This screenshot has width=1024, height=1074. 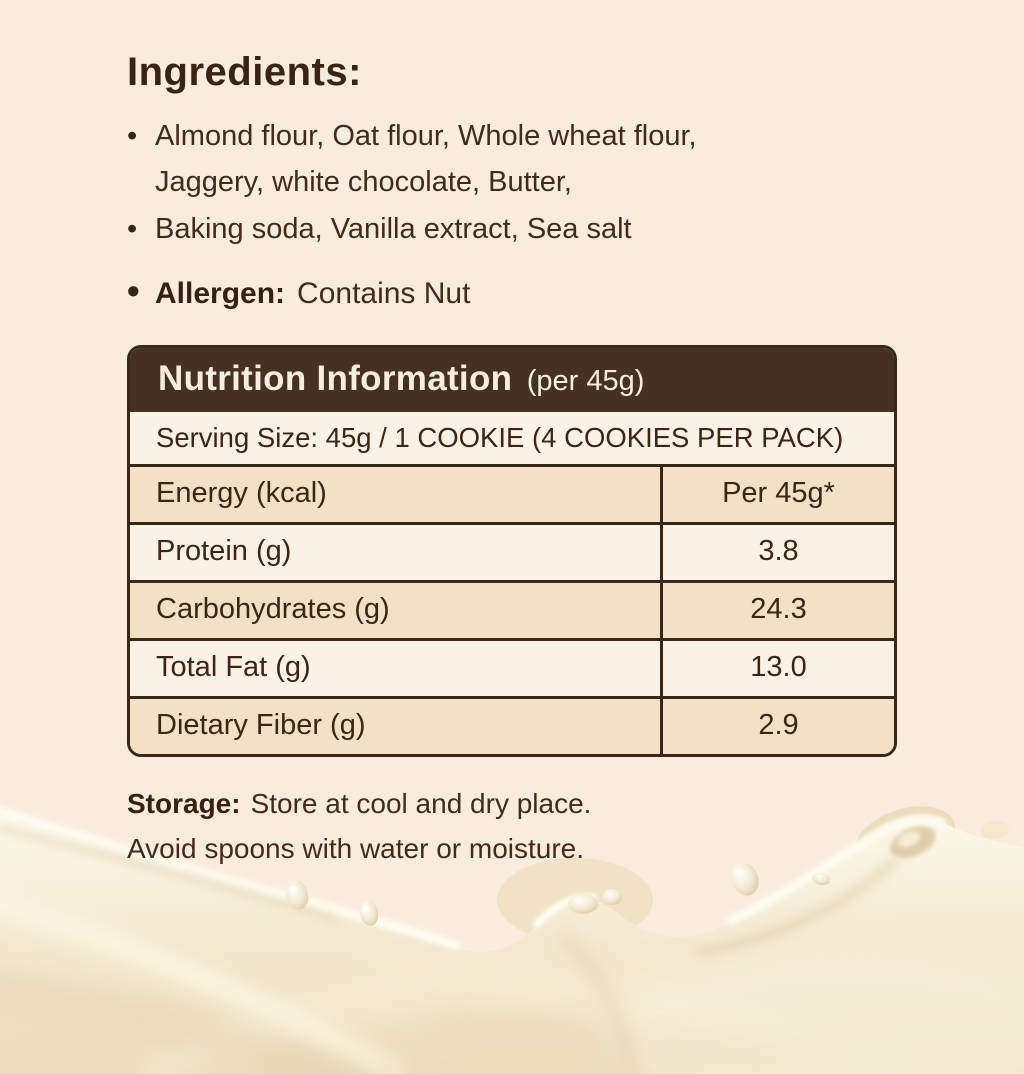 I want to click on row-label: Total Fat (g), so click(x=233, y=667).